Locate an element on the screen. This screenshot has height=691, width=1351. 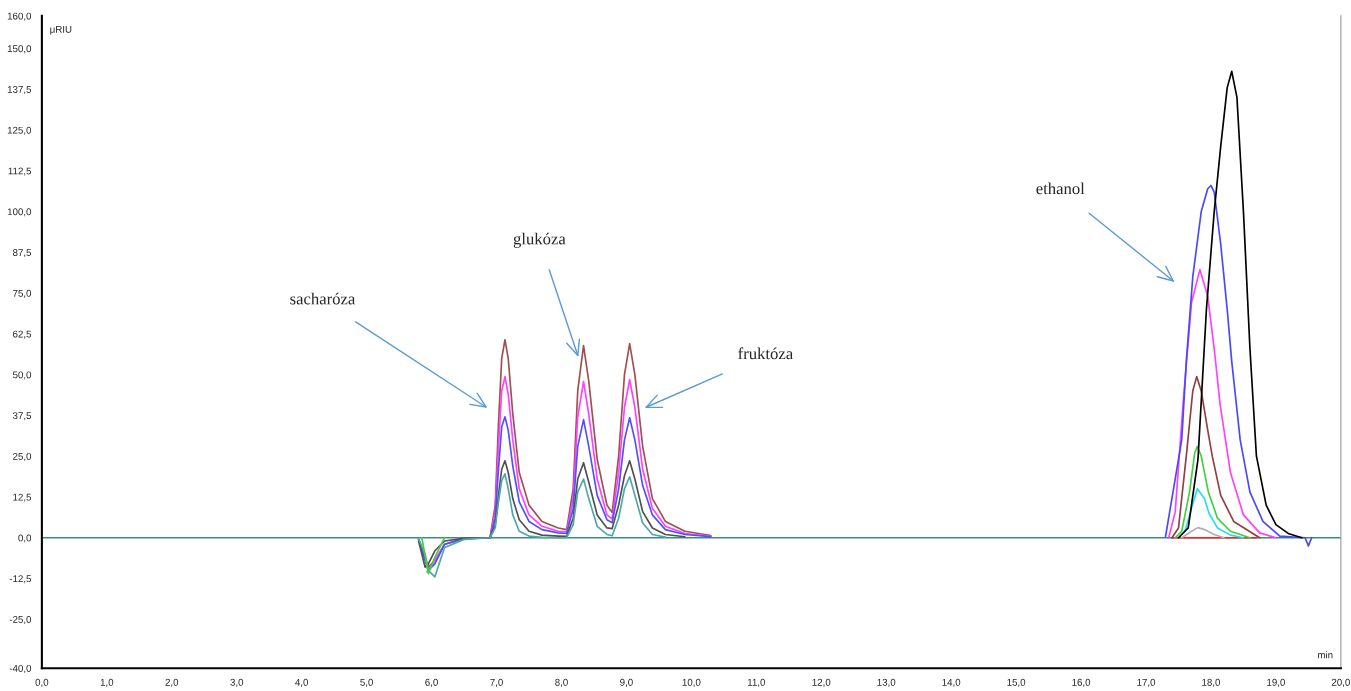
x-tick-label: 17,0 is located at coordinates (1146, 682).